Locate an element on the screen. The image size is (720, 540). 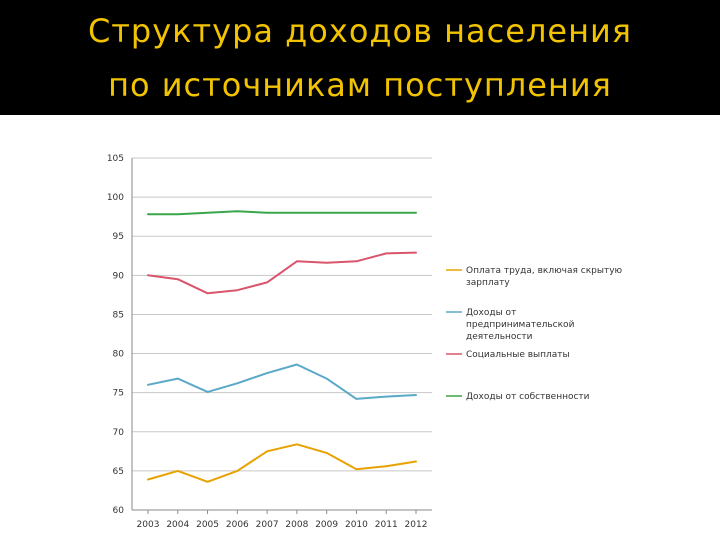
x-axis-tick-labels: 2003 2004 2005 2006 2007 2008 2009 2010 2011 2012 is located at coordinates (282, 525).